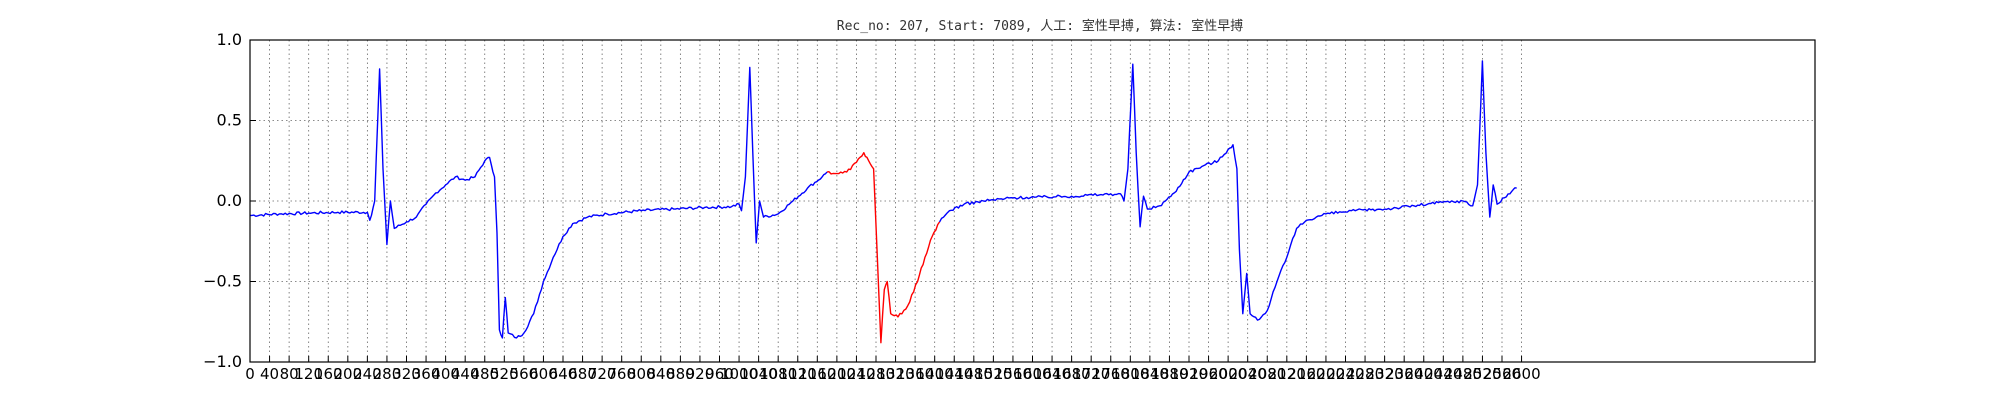 The width and height of the screenshot is (2000, 400). I want to click on x-tick-label: 400, so click(445, 374).